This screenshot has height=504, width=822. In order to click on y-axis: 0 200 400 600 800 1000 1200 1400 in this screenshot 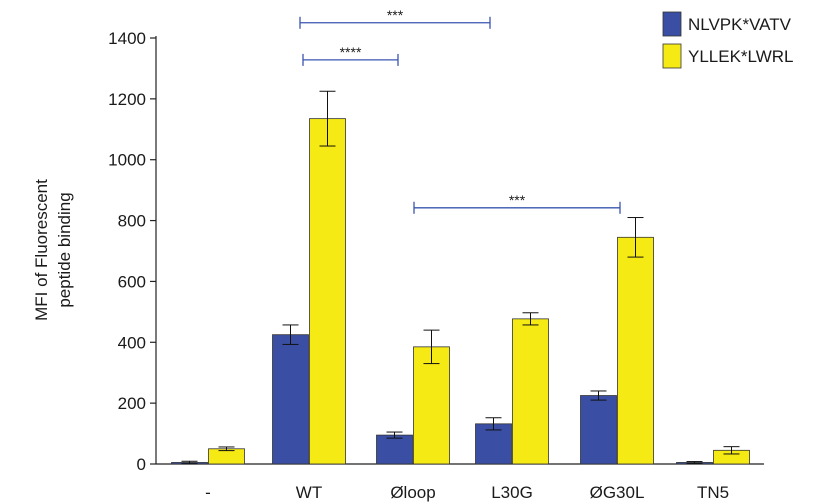, I will do `click(132, 251)`.